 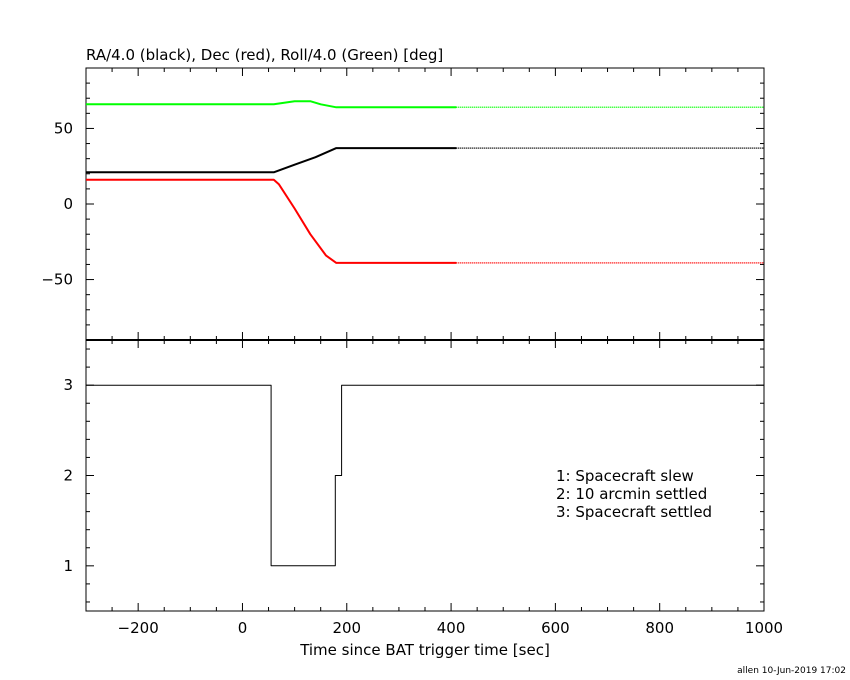 What do you see at coordinates (791, 671) in the screenshot?
I see `footer-stamp: allen 10-Jun-2019 17:02` at bounding box center [791, 671].